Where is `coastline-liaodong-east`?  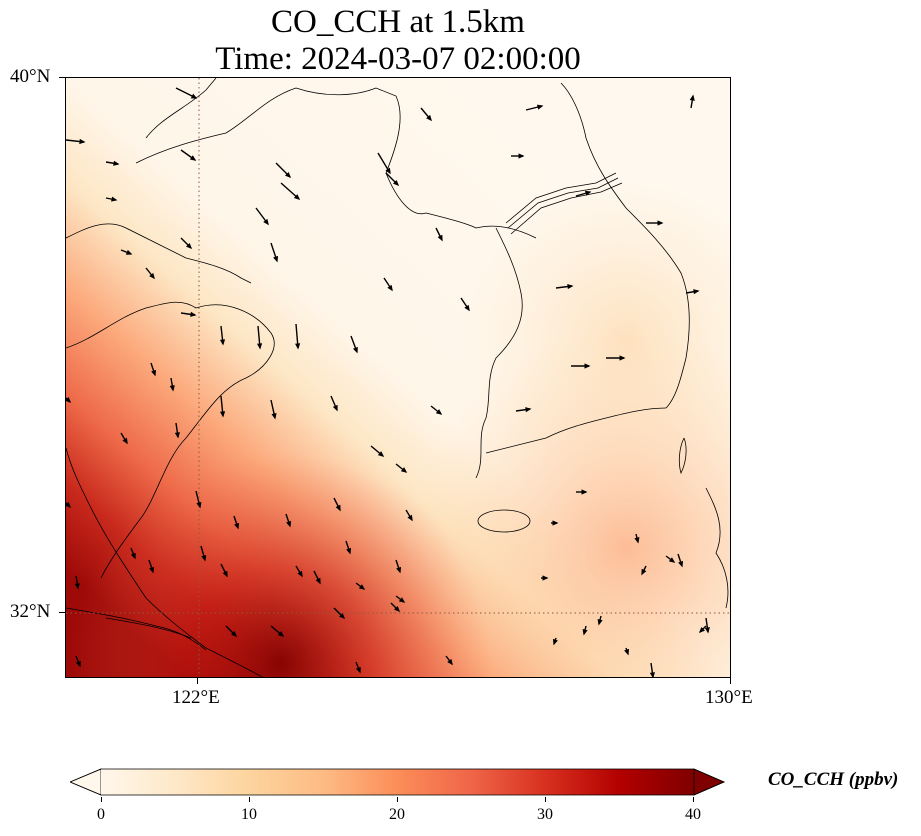 coastline-liaodong-east is located at coordinates (336, 163).